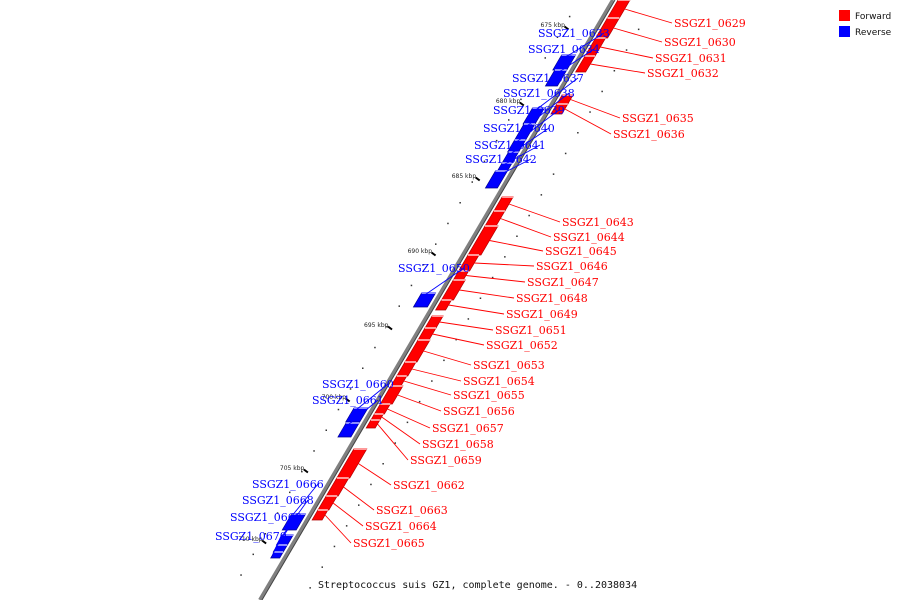 This screenshot has width=900, height=600. What do you see at coordinates (434, 268) in the screenshot?
I see `gene-label-SSGZ1_0650: SSGZ1_0650` at bounding box center [434, 268].